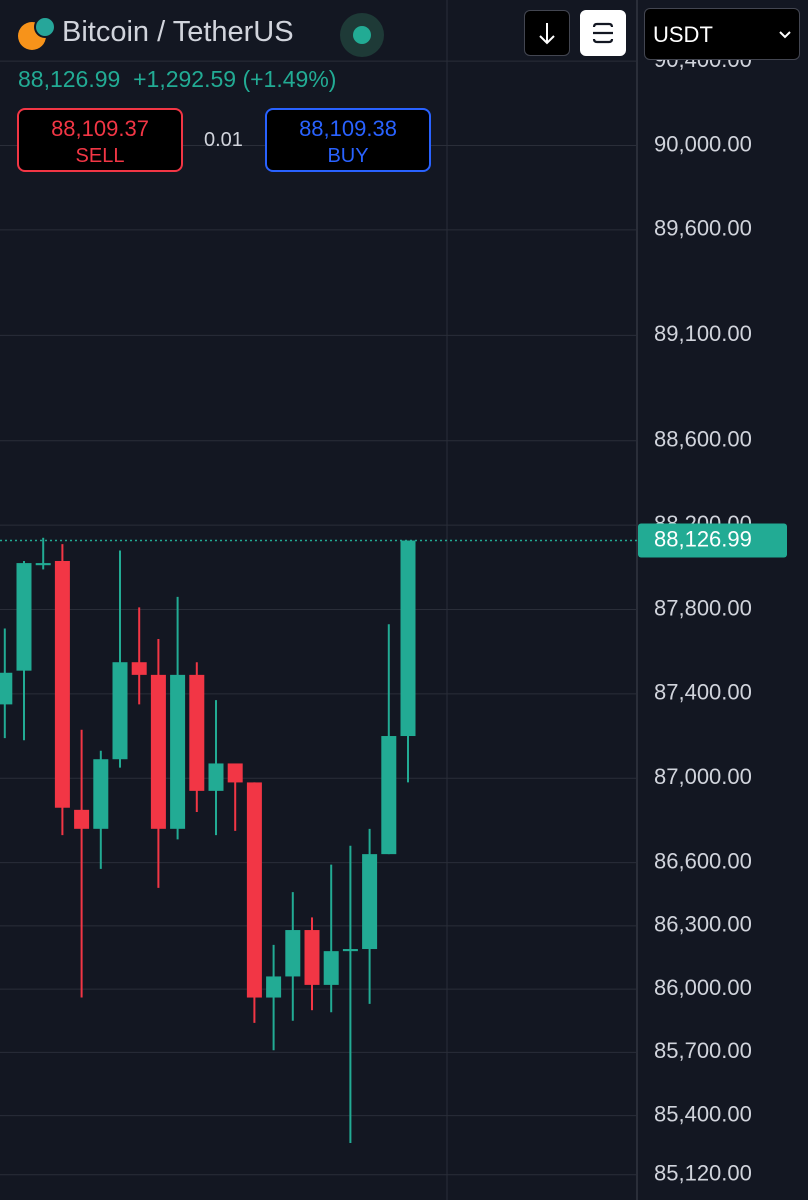 The image size is (808, 1200). I want to click on price-change: +1,292.59 (+1.49%), so click(235, 79).